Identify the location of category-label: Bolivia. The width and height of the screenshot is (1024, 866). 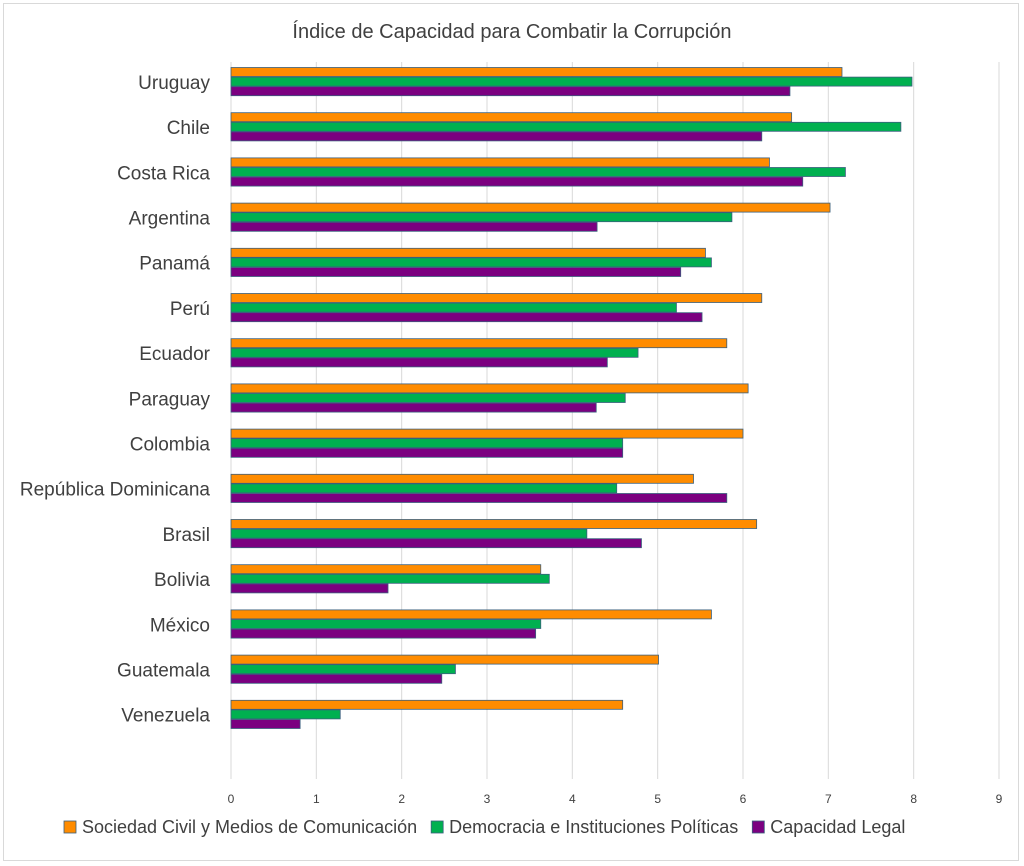
(182, 580).